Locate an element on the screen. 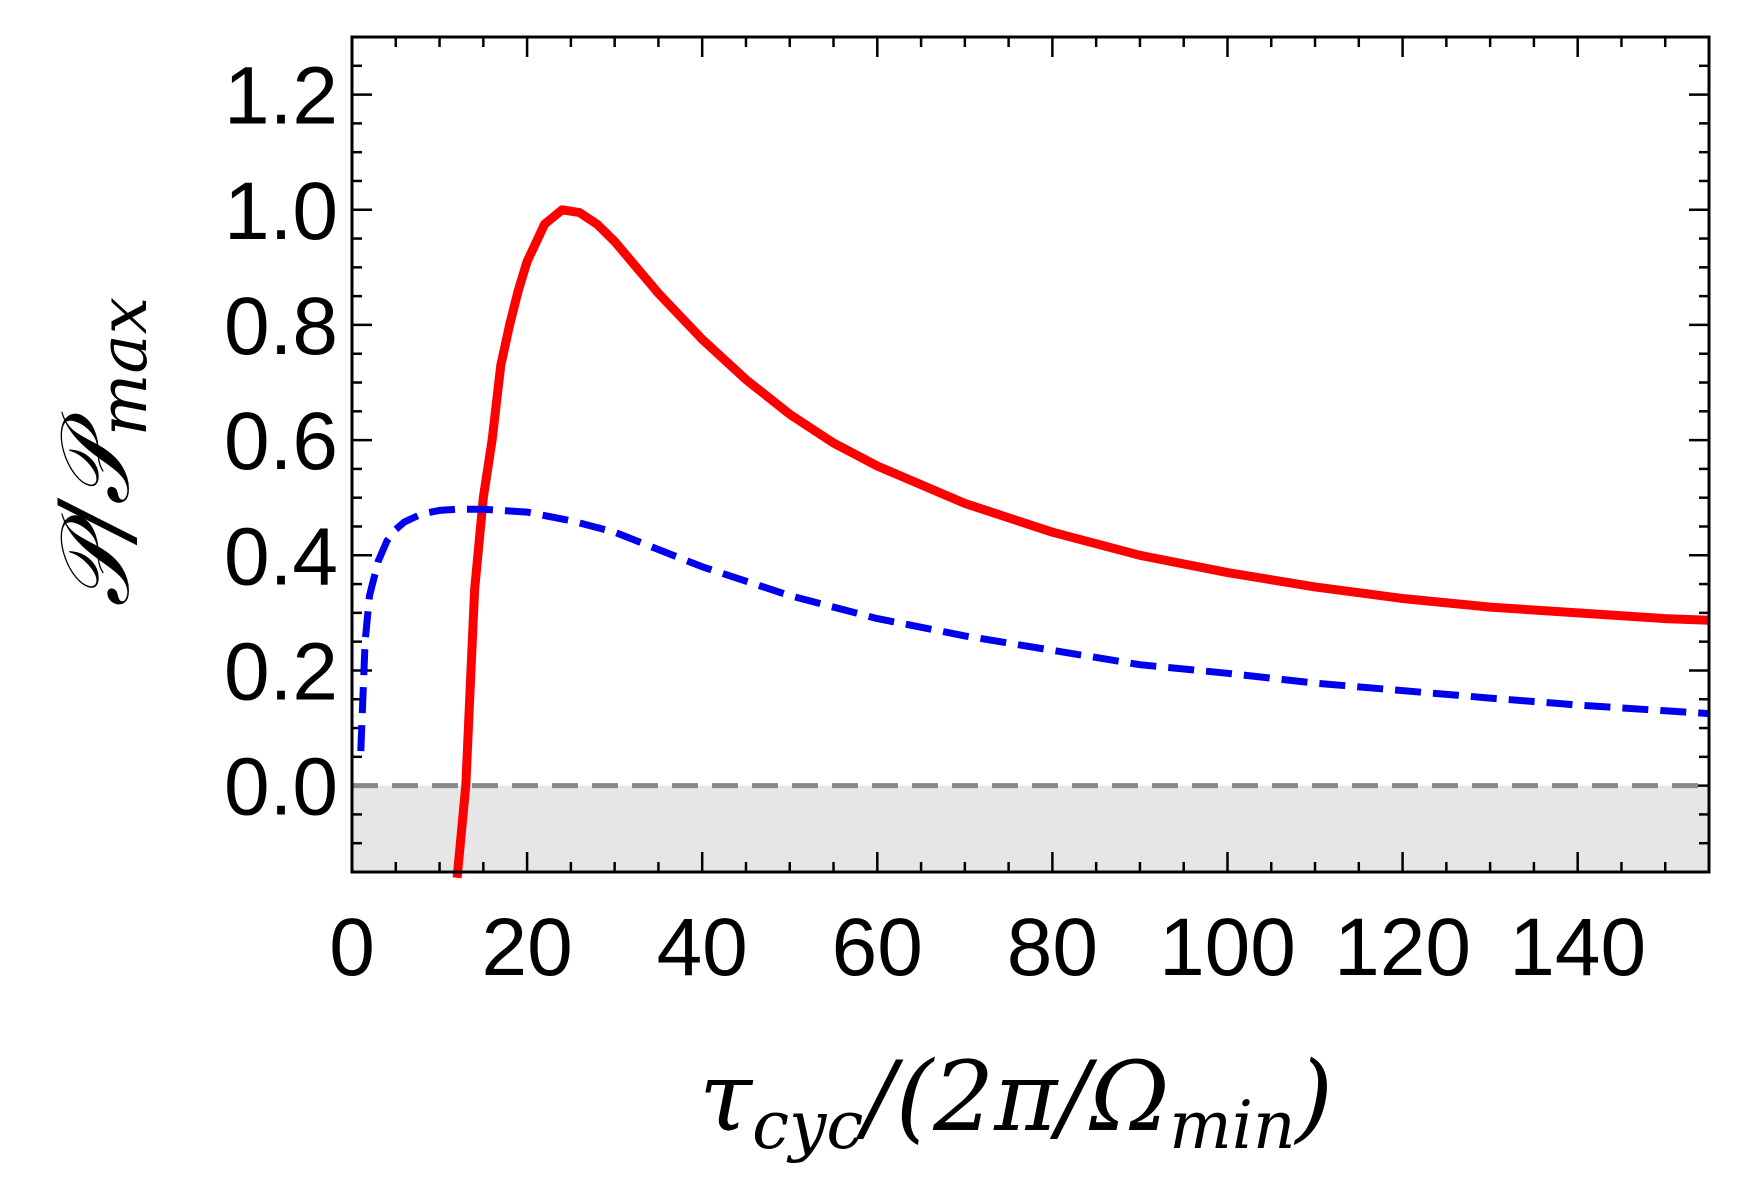  x-title-tau: τ is located at coordinates (726, 1097).